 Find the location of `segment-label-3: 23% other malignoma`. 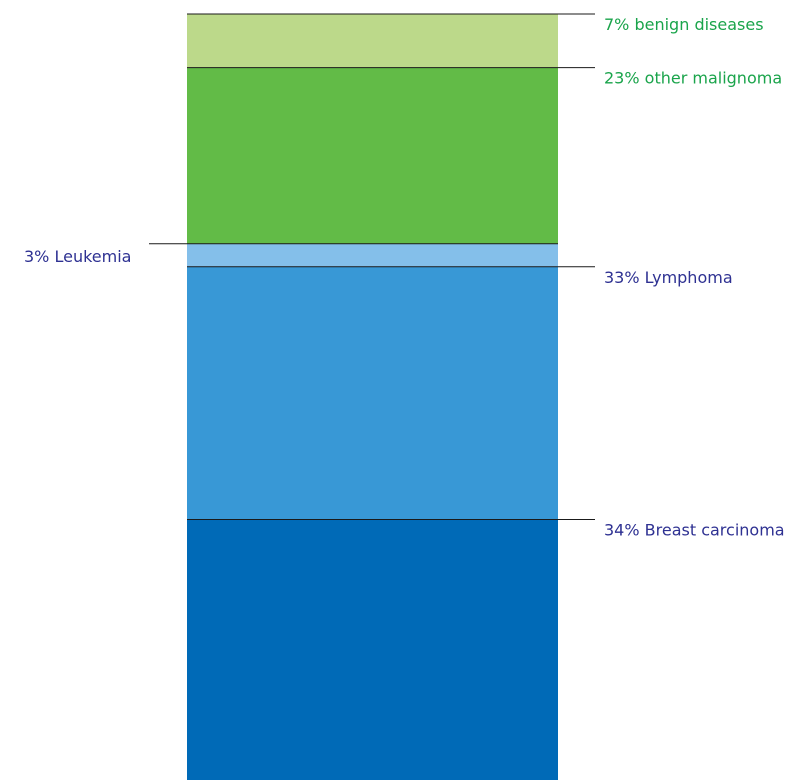

segment-label-3: 23% other malignoma is located at coordinates (693, 78).